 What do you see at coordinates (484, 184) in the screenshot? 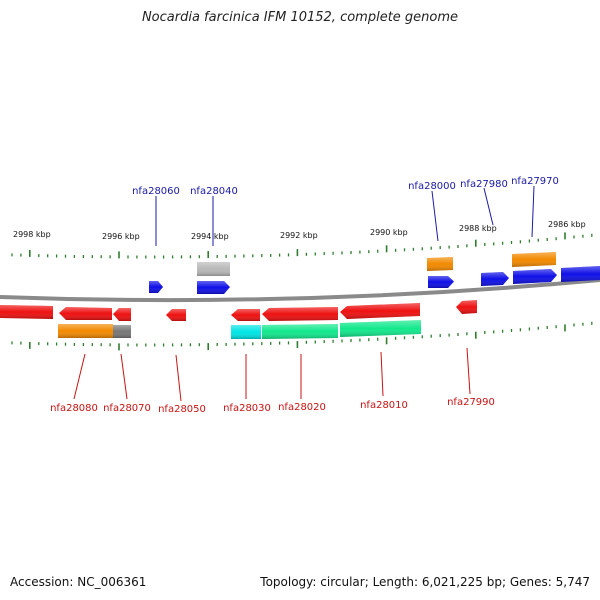
I see `gene-label-nfa27980: nfa27980` at bounding box center [484, 184].